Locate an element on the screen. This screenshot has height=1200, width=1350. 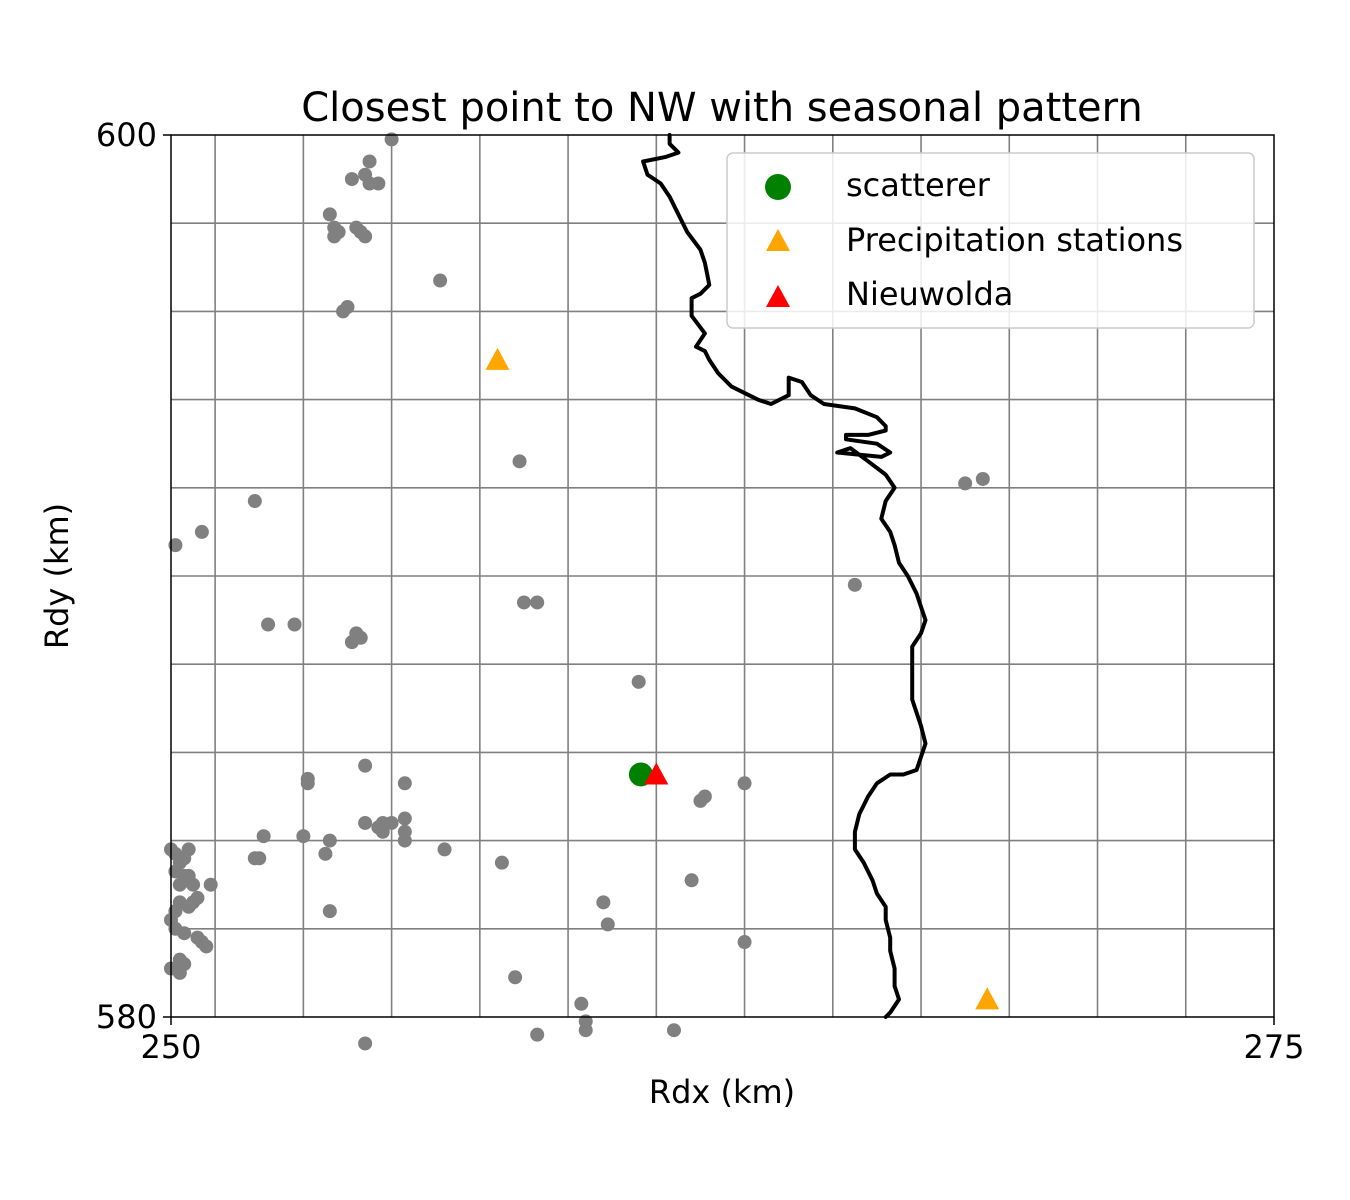
x-axis-label: Rdx (km) is located at coordinates (722, 1092).